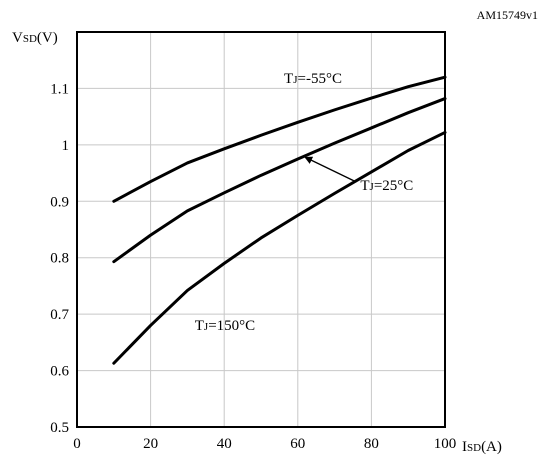 This screenshot has height=459, width=542. Describe the element at coordinates (371, 444) in the screenshot. I see `x-tick-label: 80` at that location.